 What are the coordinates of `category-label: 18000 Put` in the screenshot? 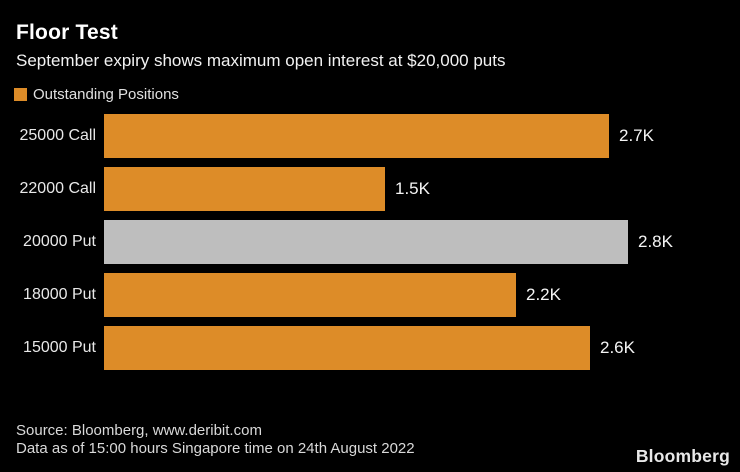 It's located at (59, 294).